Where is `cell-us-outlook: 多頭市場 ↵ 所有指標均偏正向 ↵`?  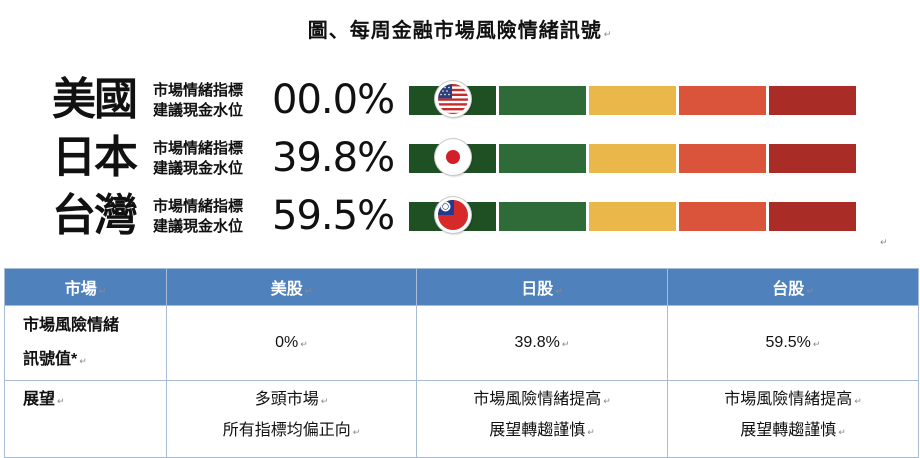 cell-us-outlook: 多頭市場 ↵ 所有指標均偏正向 ↵ is located at coordinates (291, 419).